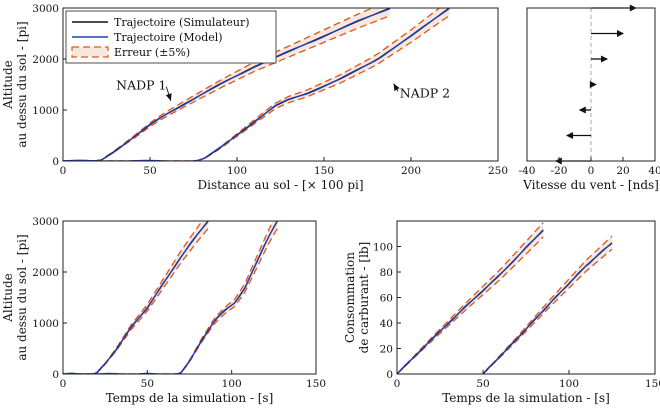  Describe the element at coordinates (280, 185) in the screenshot. I see `x-axis-label: Distance au sol - [× 100 pi]` at that location.